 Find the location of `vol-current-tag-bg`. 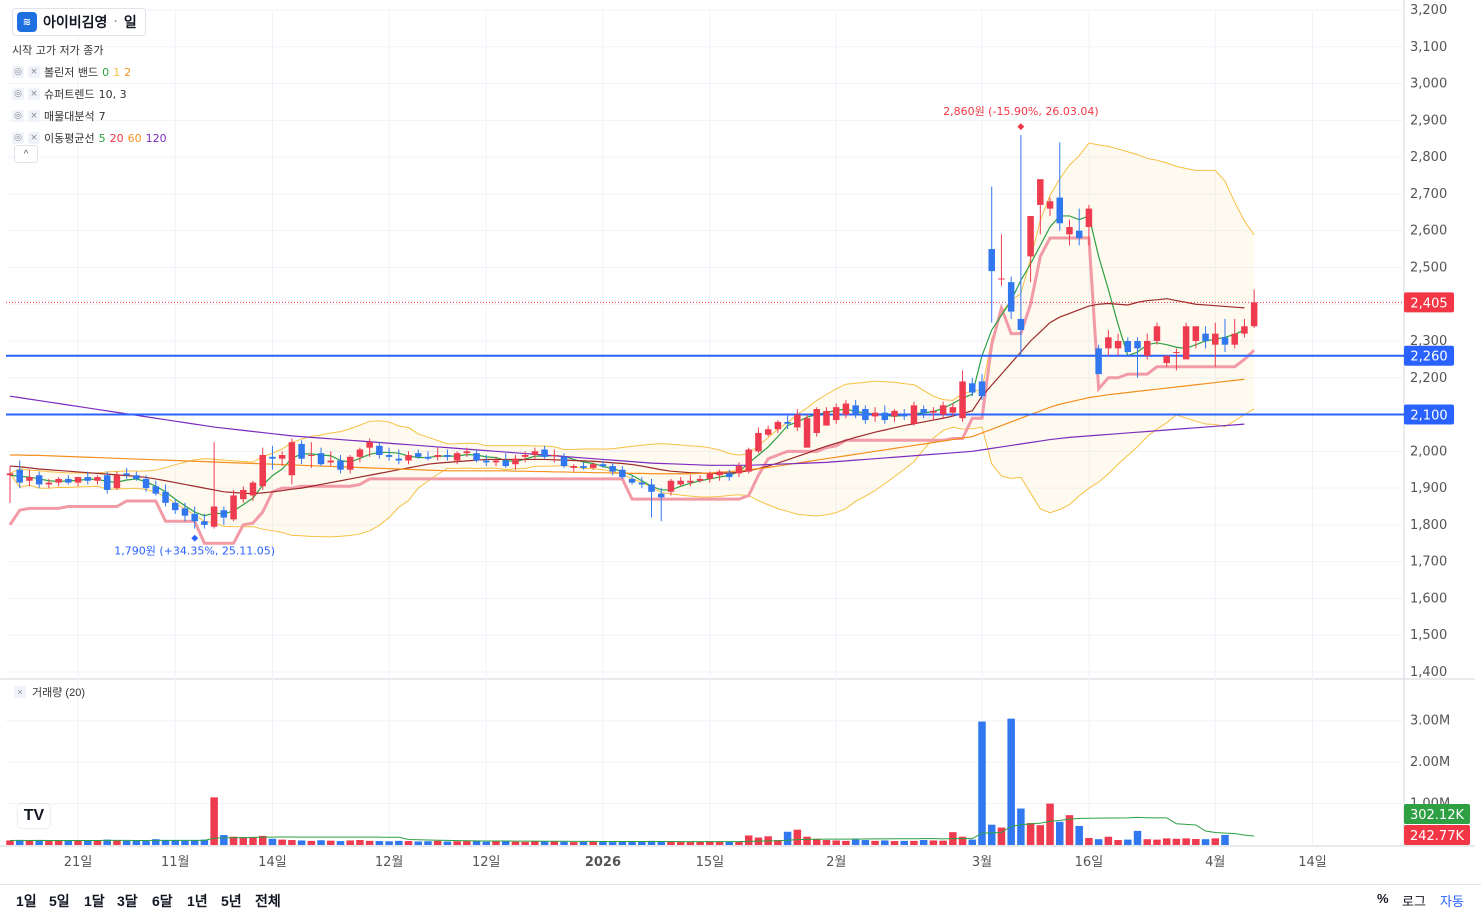

vol-current-tag-bg is located at coordinates (1437, 835).